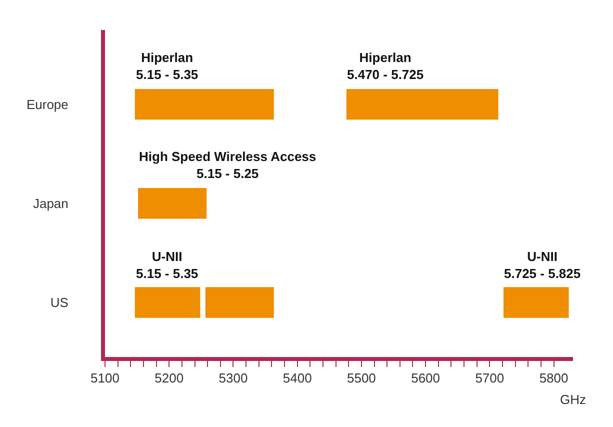 This screenshot has height=427, width=613. Describe the element at coordinates (50, 203) in the screenshot. I see `y-tick-label: Japan` at that location.